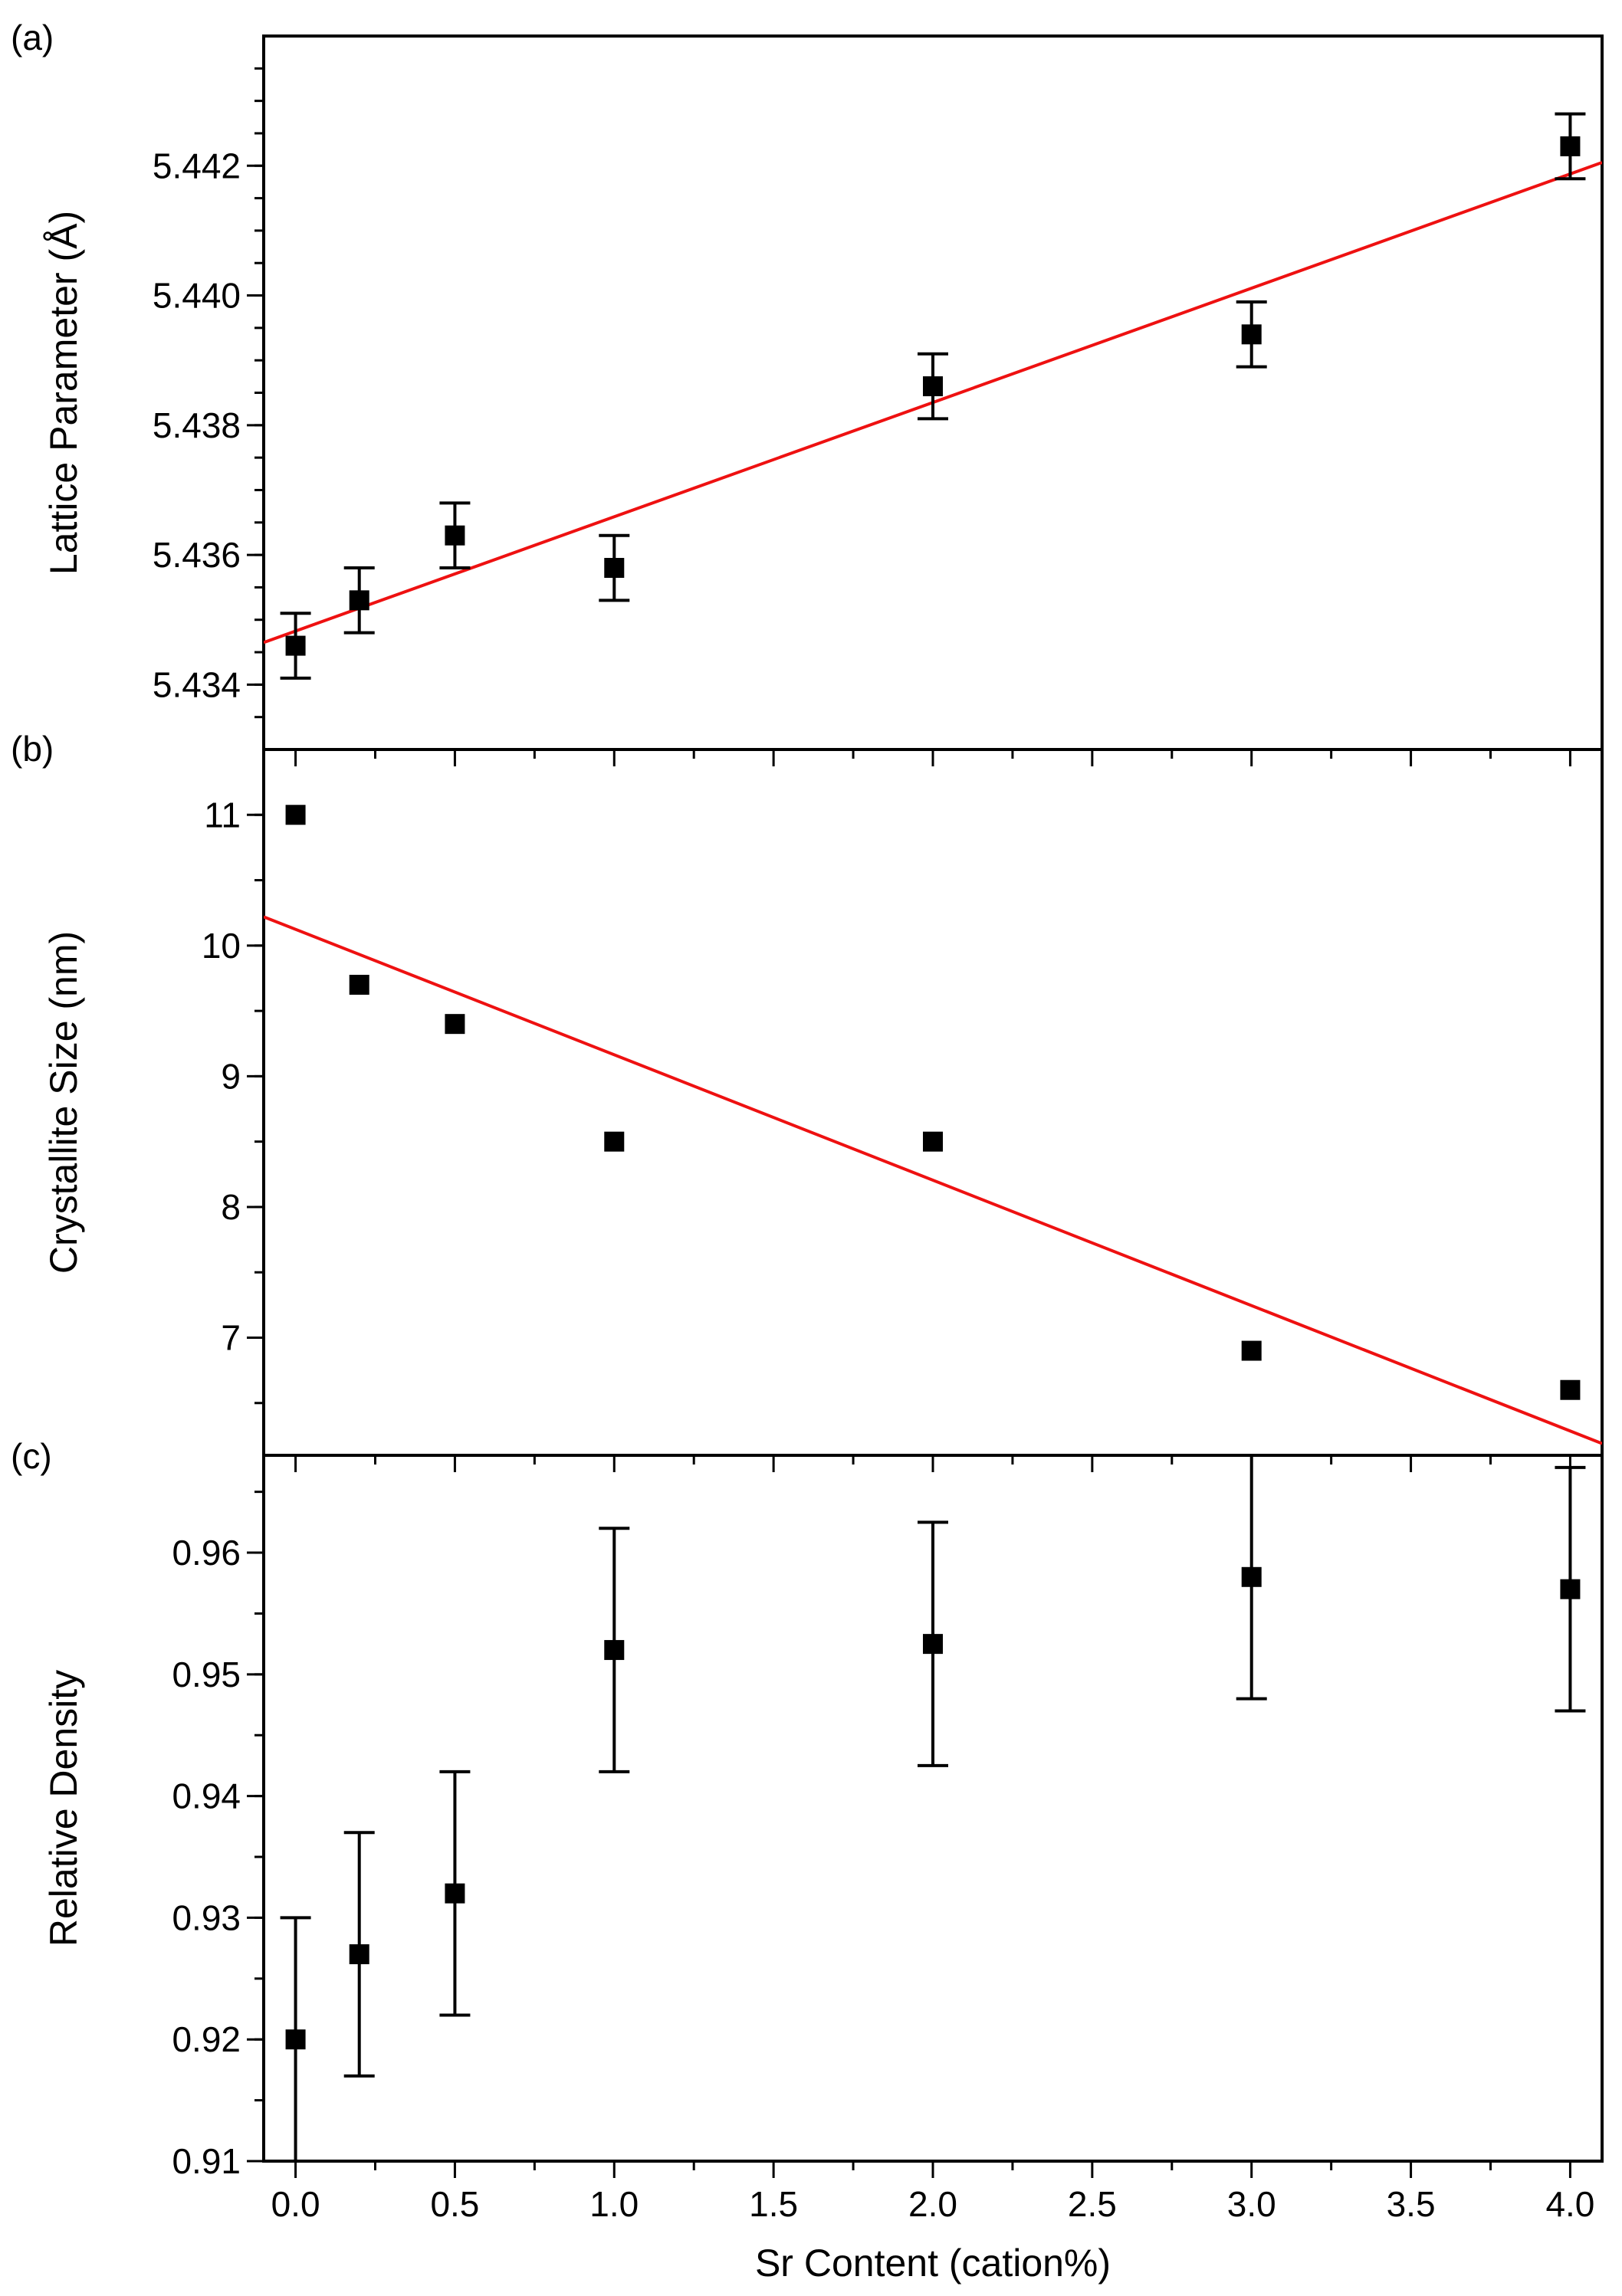 The width and height of the screenshot is (1622, 2296). Describe the element at coordinates (32, 37) in the screenshot. I see `panel-label: (a)` at that location.